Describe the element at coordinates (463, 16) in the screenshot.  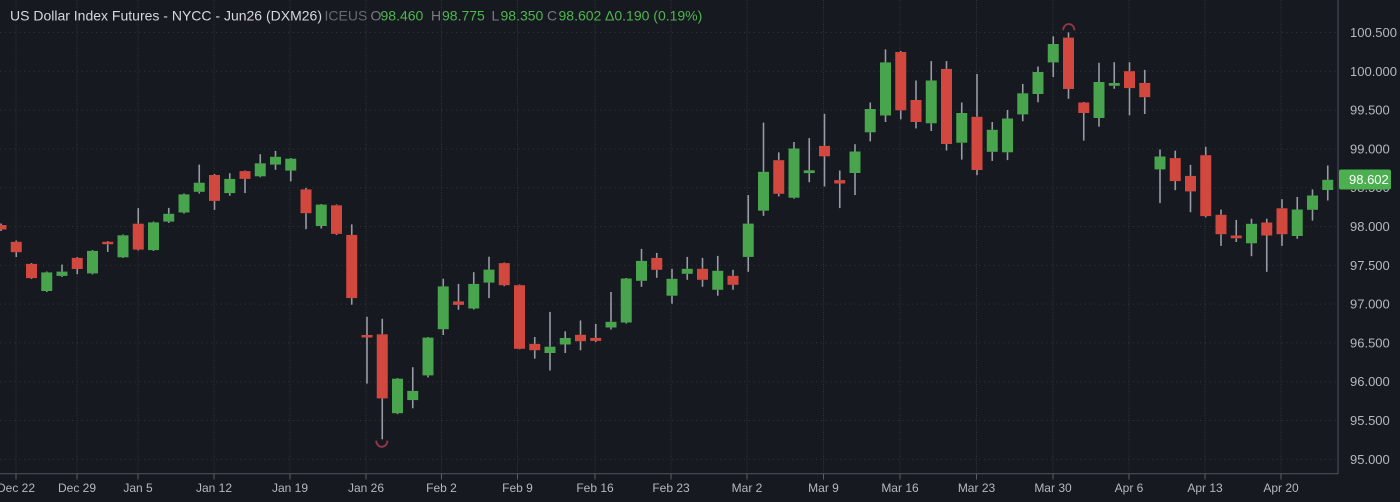
I see `svg-text: 98.775` at that location.